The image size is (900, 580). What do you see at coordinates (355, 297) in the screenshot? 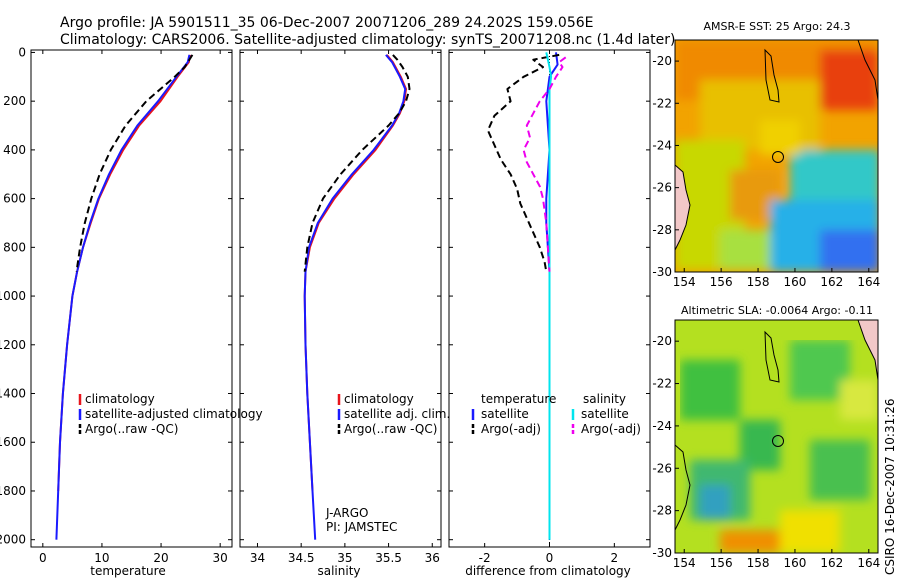
I see `series-line-satellite-adj-clim-` at bounding box center [355, 297].